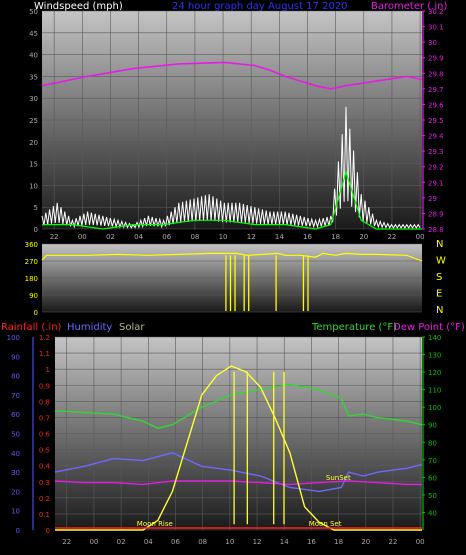 The height and width of the screenshot is (555, 466). Describe the element at coordinates (432, 443) in the screenshot. I see `temp-y-tick-label: 80` at that location.